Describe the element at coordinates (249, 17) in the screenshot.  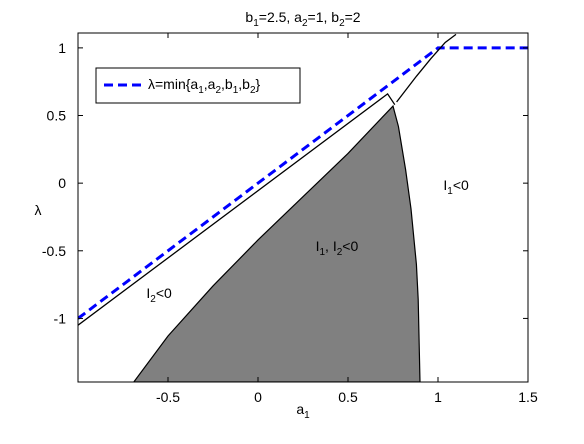
I see `text-part: b` at that location.